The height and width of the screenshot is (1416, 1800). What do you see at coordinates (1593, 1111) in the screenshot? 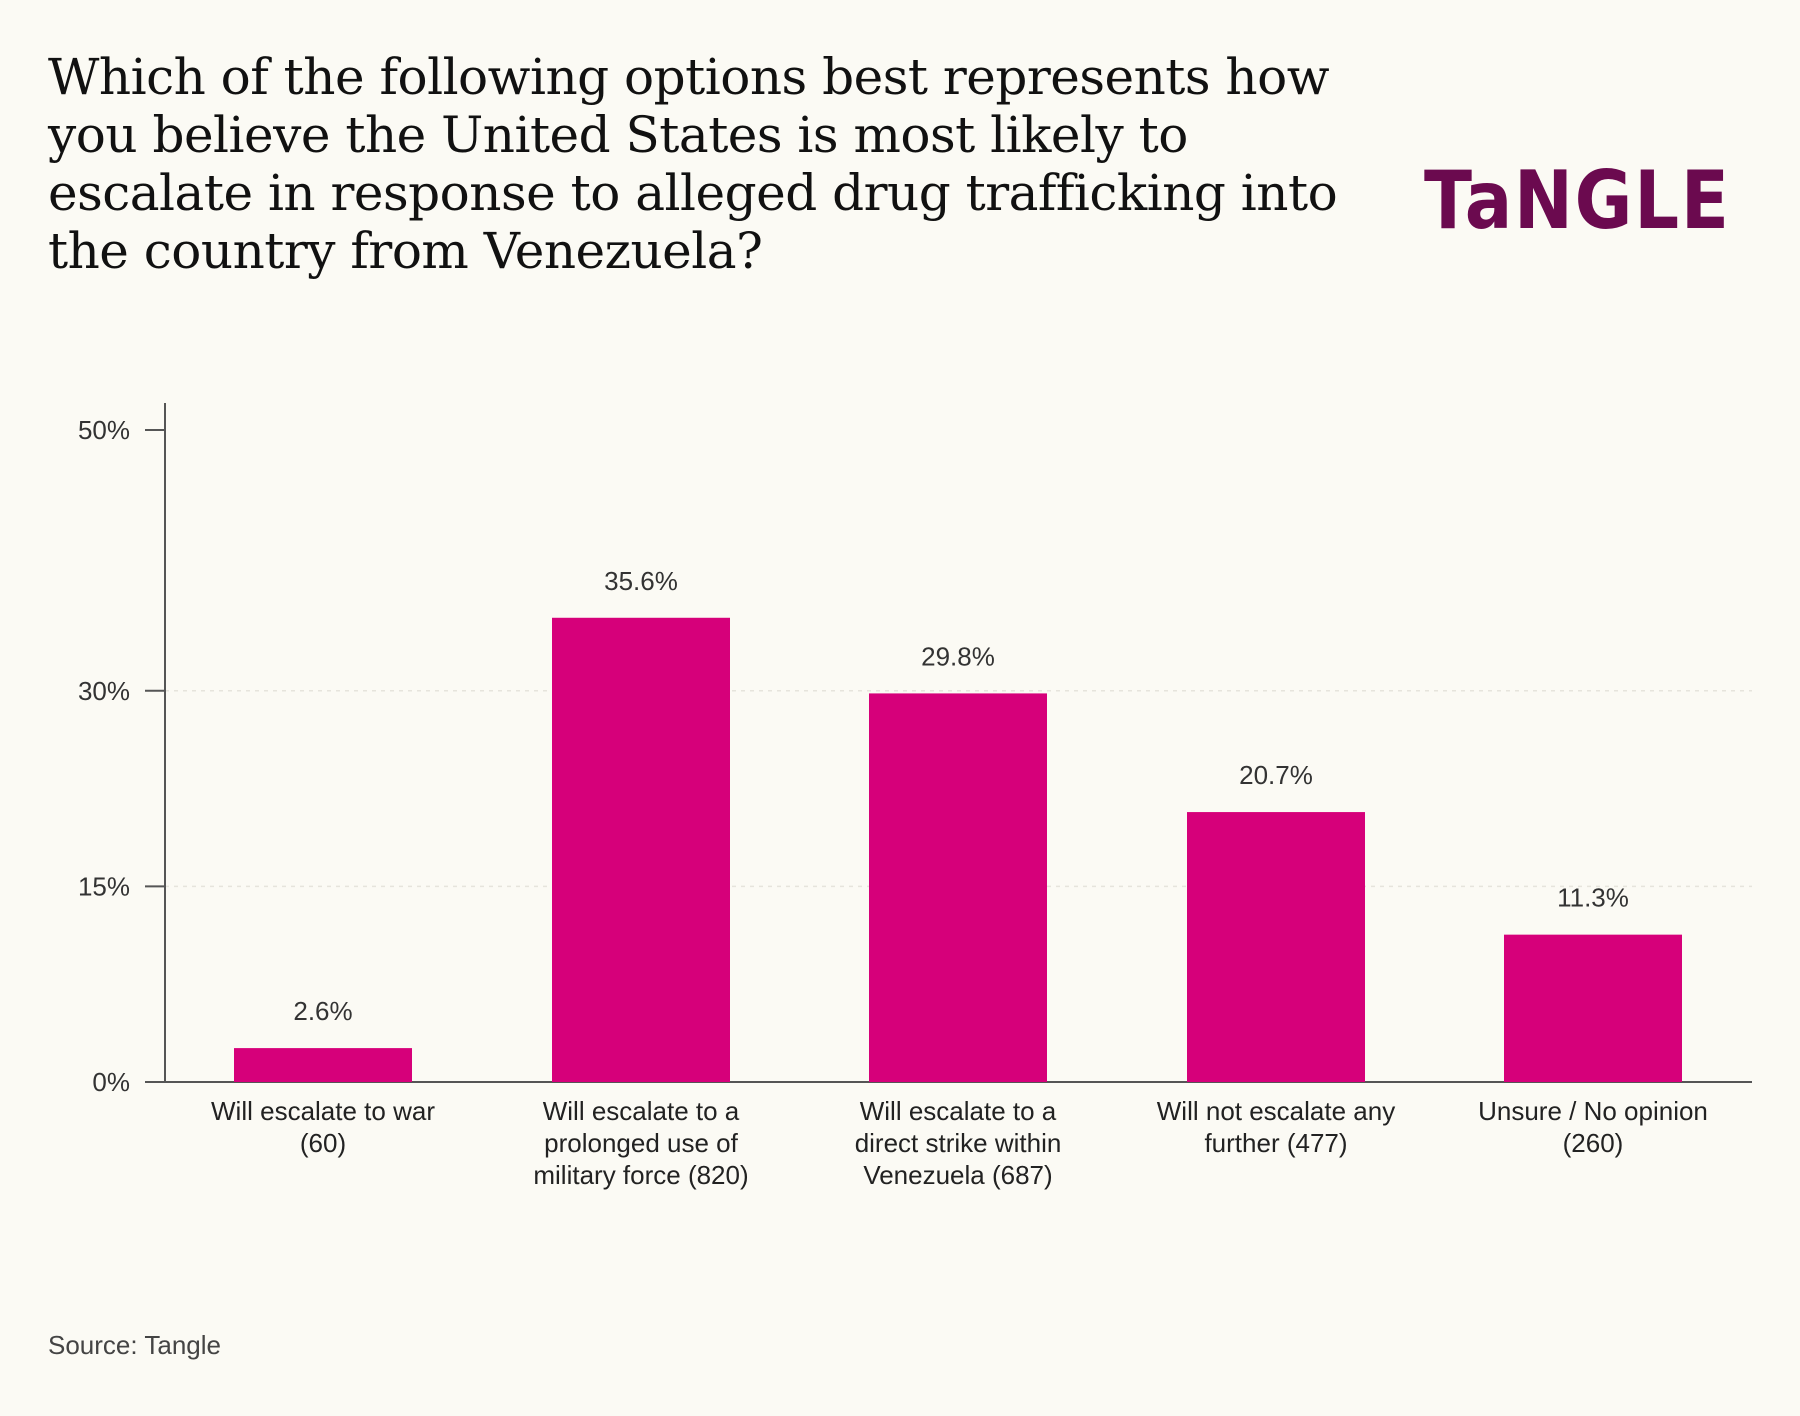
I see `category-label-line: Unsure / No opinion` at bounding box center [1593, 1111].